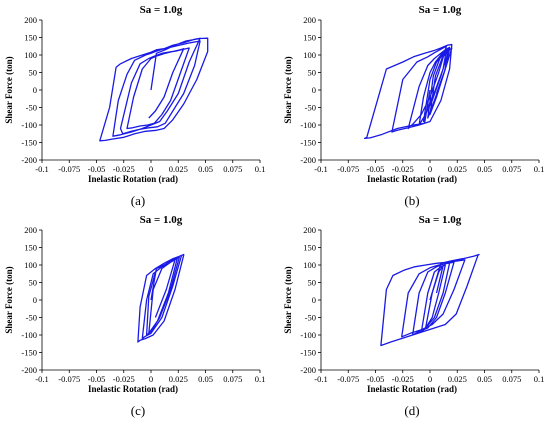 Image resolution: width=550 pixels, height=428 pixels. I want to click on panel-label: (a), so click(138, 200).